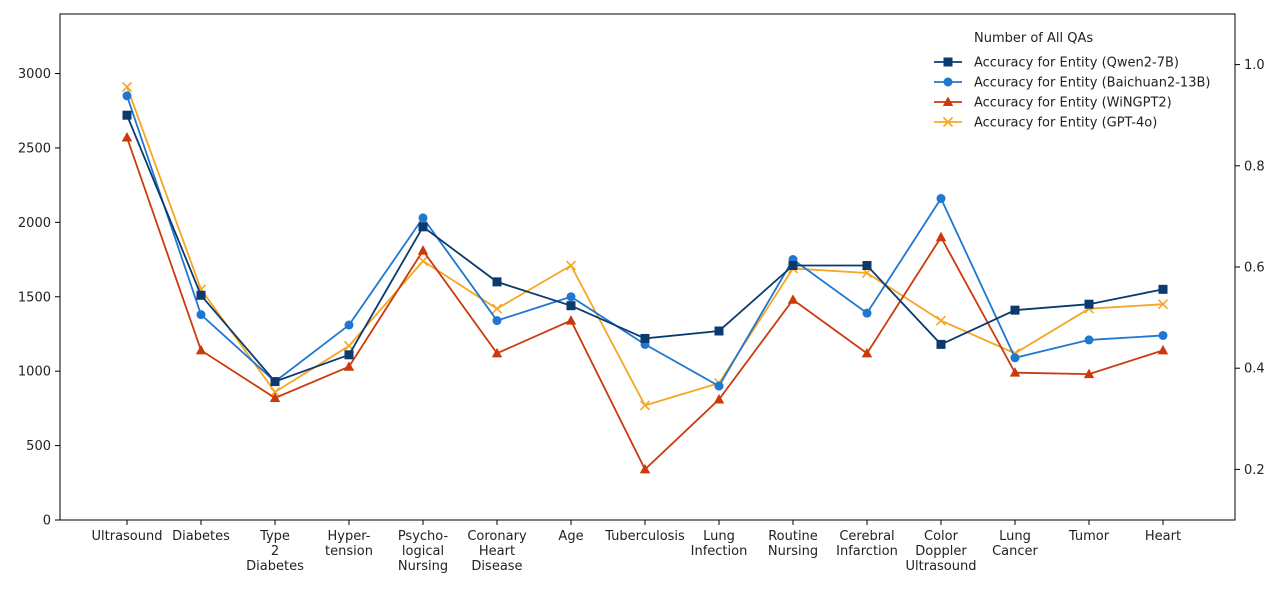  I want to click on x-axis-tick-label: Lung Infection, so click(719, 544).